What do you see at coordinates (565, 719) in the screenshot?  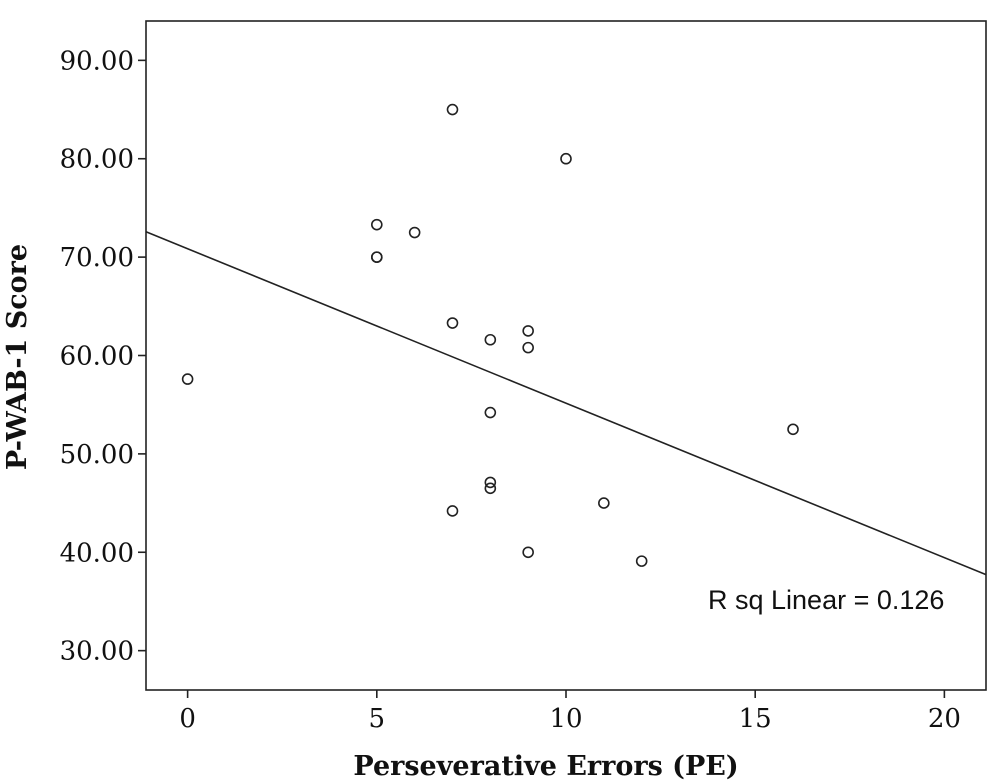 I see `x-tick-label: 10` at bounding box center [565, 719].